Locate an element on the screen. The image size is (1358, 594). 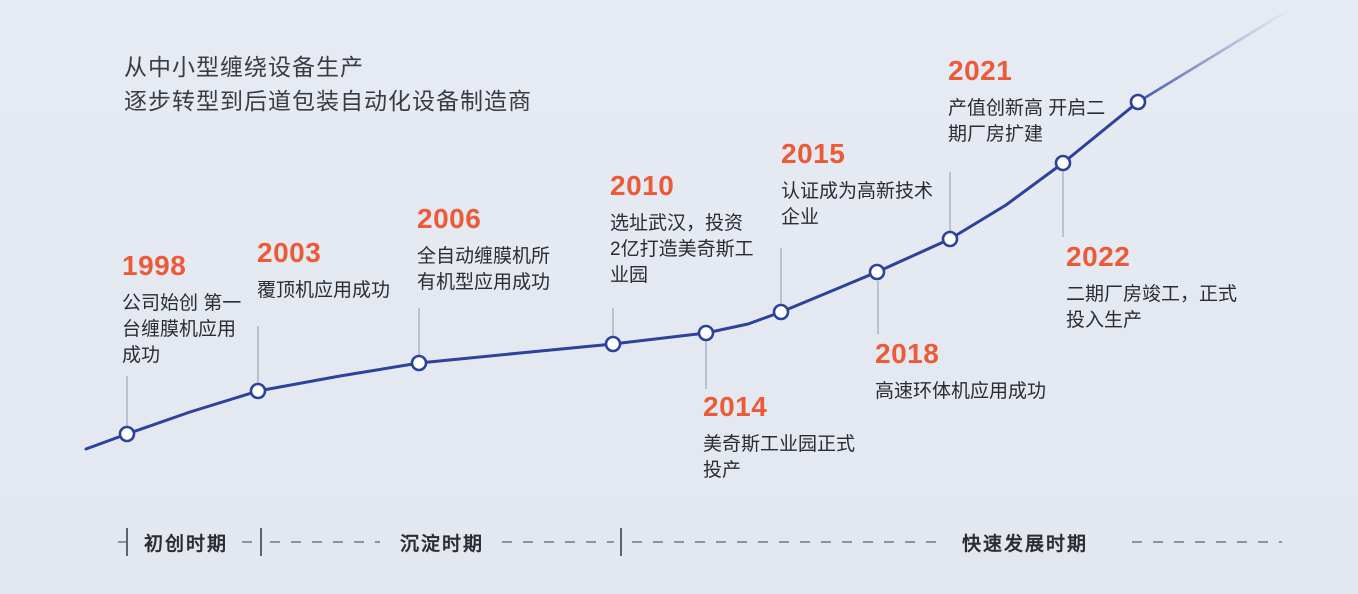
milestone-year: 2021 is located at coordinates (980, 70).